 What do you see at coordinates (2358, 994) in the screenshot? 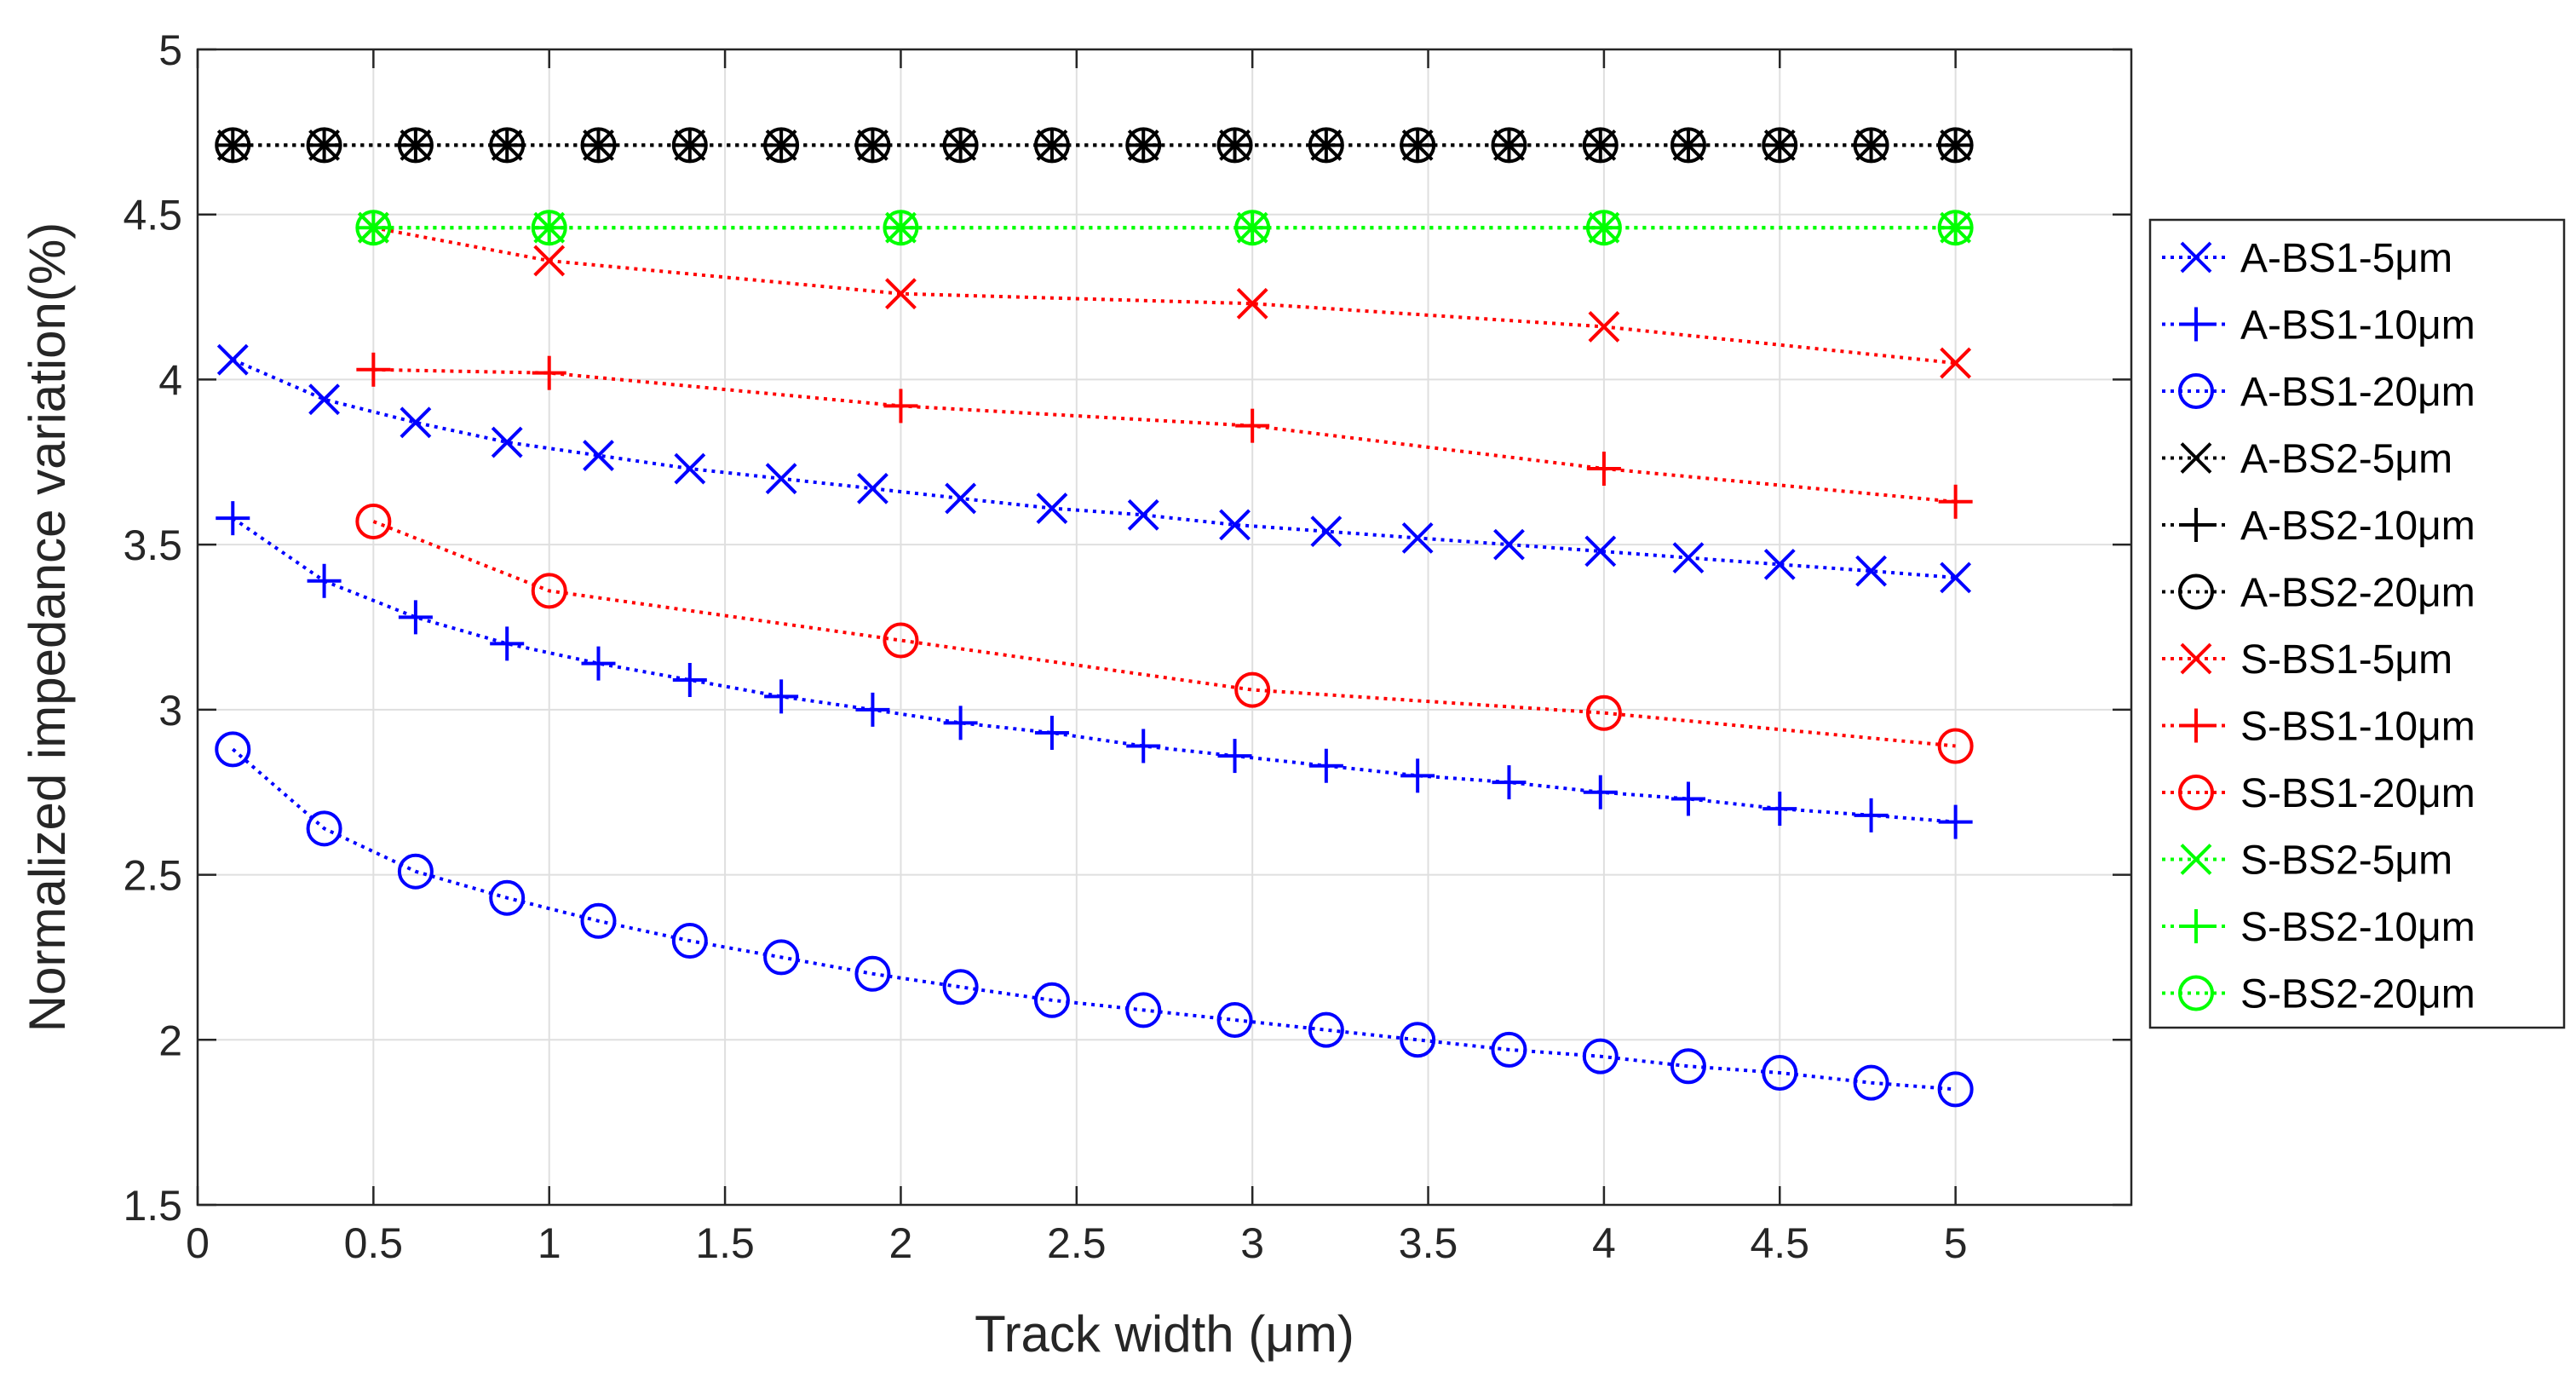
I see `legend-label: S-BS2-20μm` at bounding box center [2358, 994].